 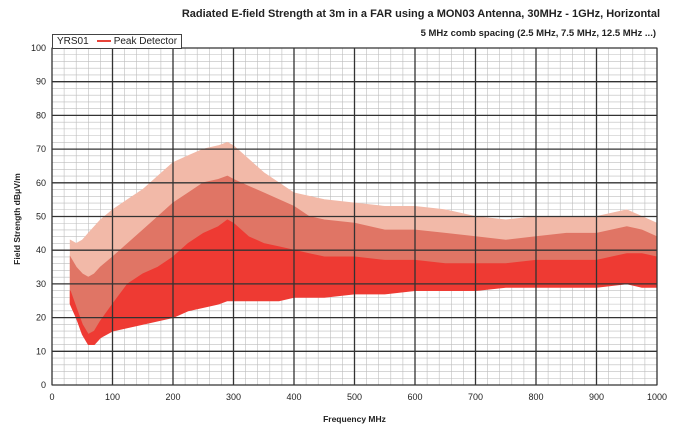 I want to click on y-tick-labels: 0 10 20 30 40 50 60 70 80 90 100, so click(x=38, y=216).